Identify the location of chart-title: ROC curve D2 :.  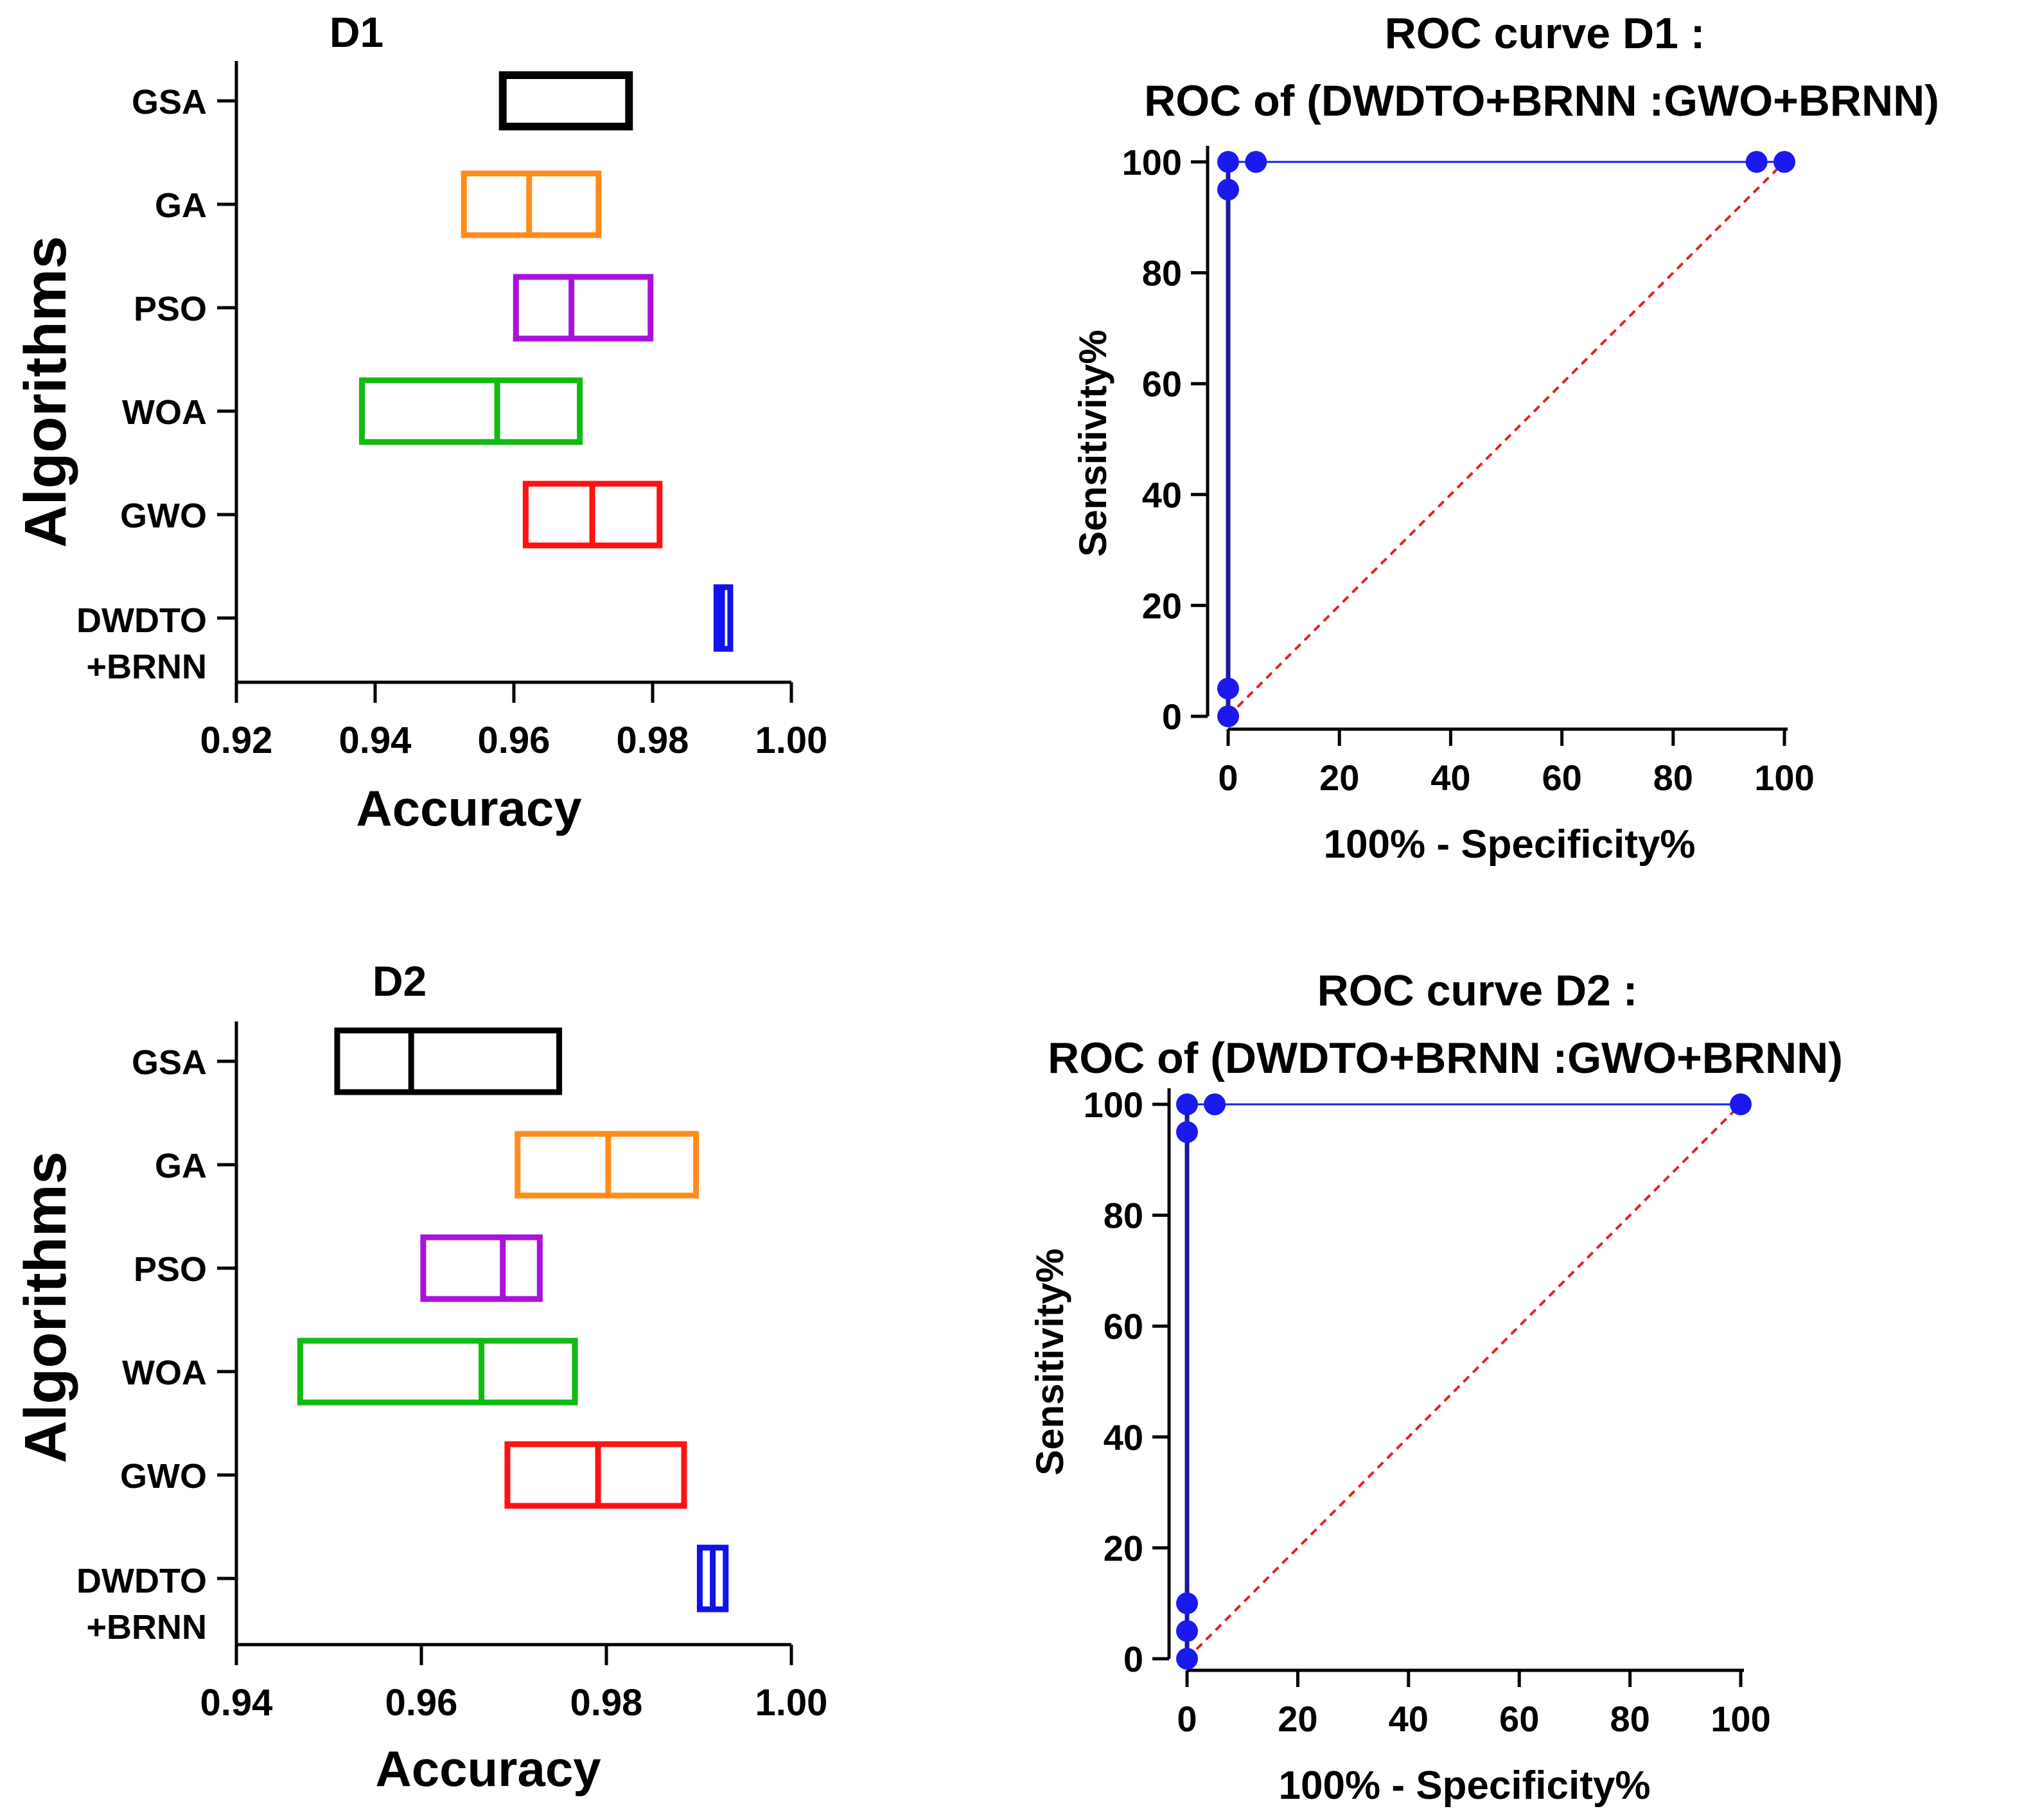
(1477, 990).